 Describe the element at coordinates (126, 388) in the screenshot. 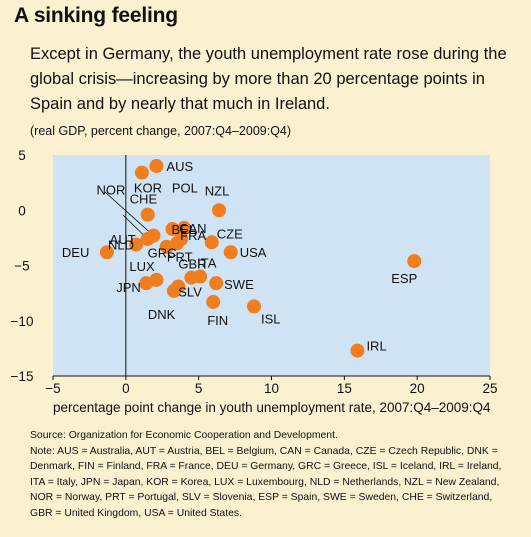

I see `x-tick-label: 0` at that location.